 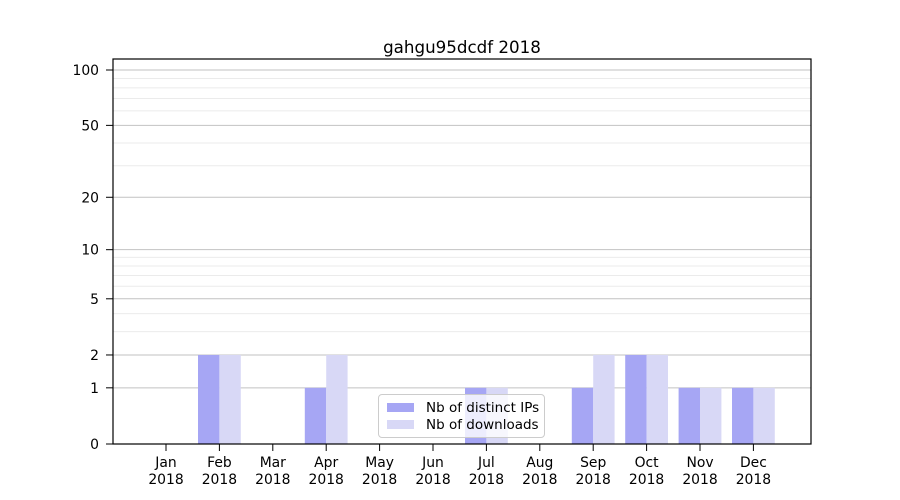 What do you see at coordinates (646, 480) in the screenshot?
I see `x-tick-label-year-oct: 2018` at bounding box center [646, 480].